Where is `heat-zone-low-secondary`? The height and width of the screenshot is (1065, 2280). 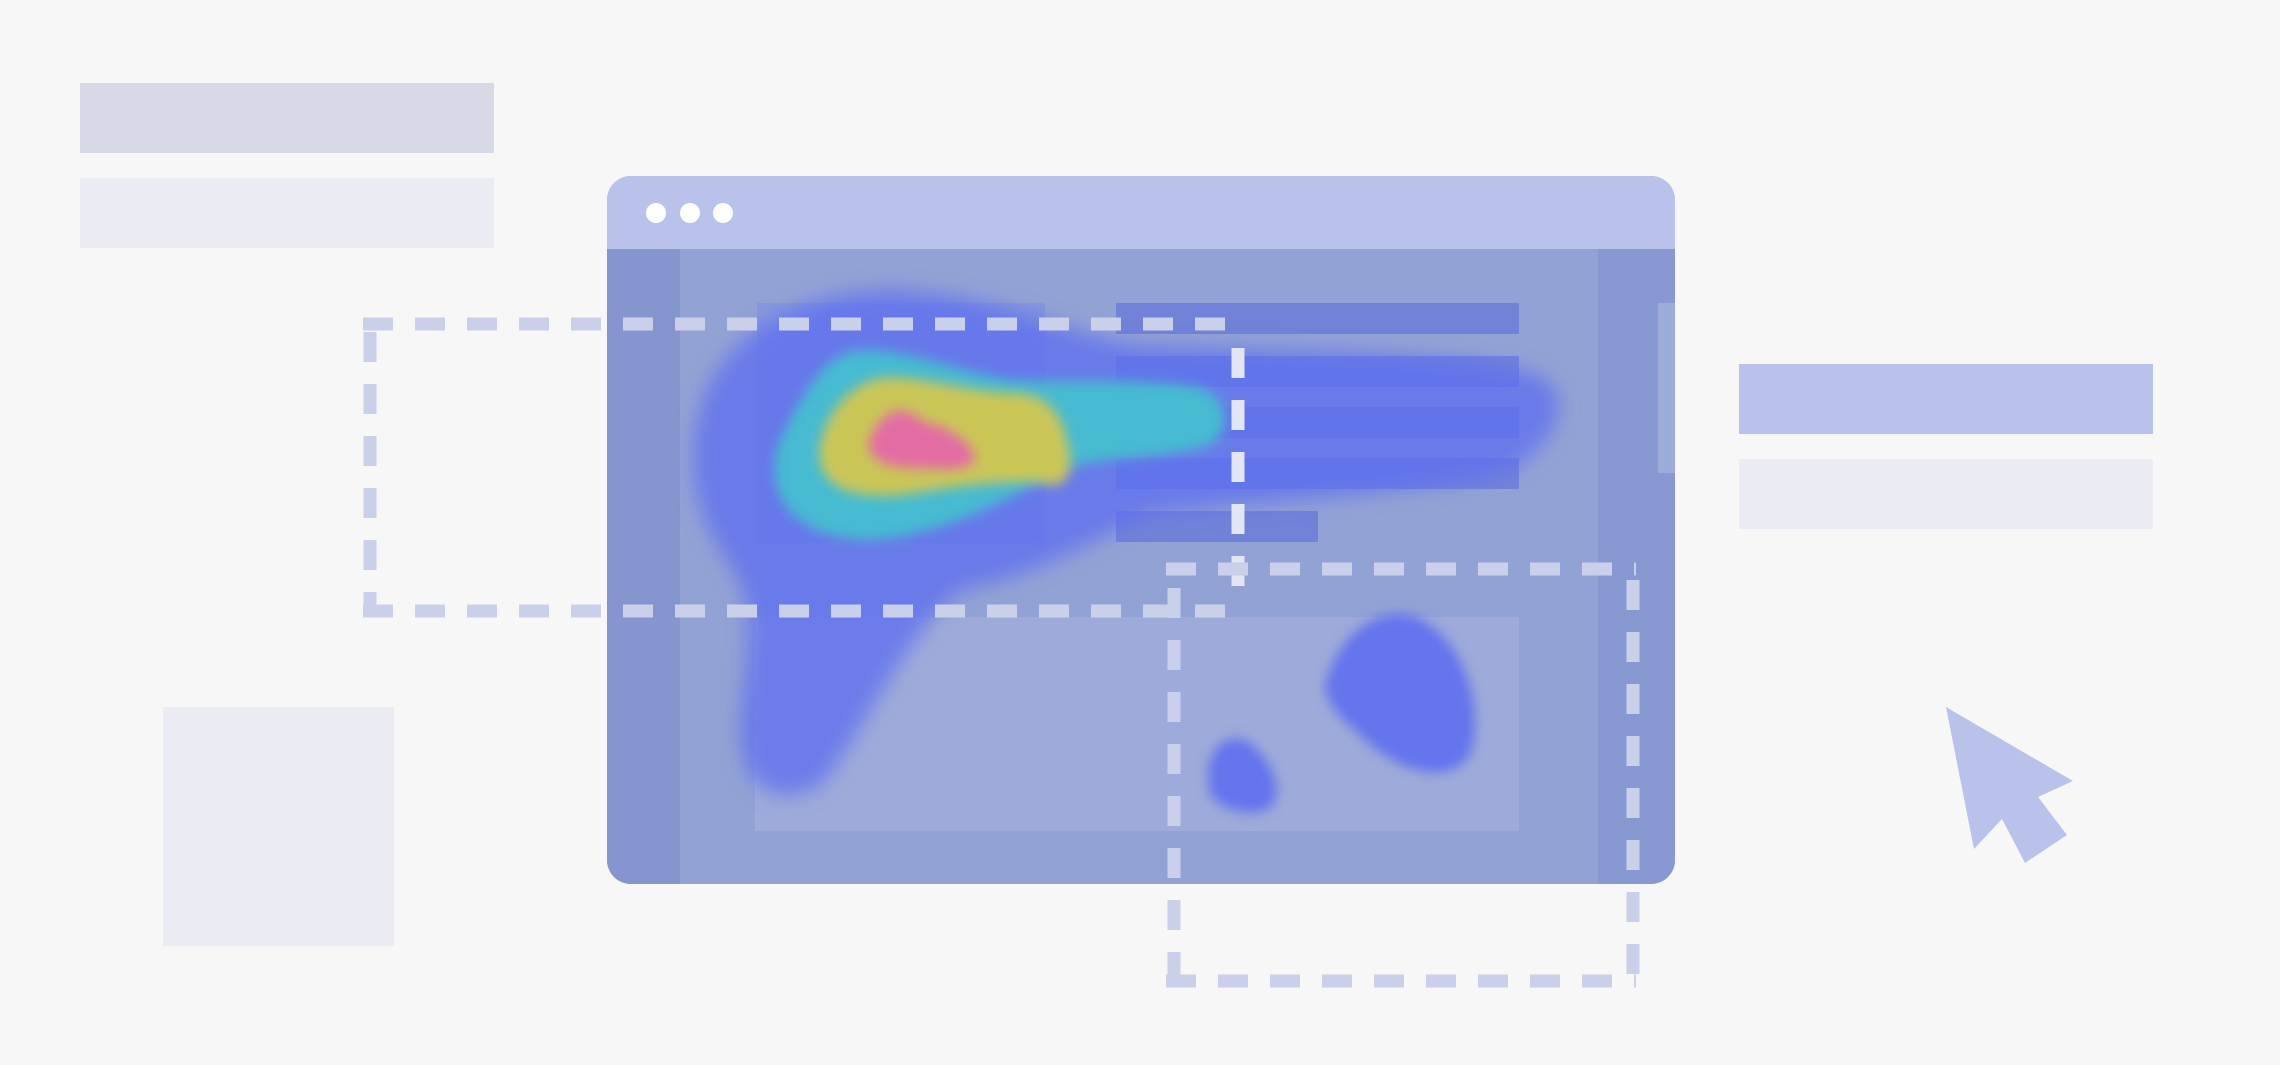
heat-zone-low-secondary is located at coordinates (1400, 693).